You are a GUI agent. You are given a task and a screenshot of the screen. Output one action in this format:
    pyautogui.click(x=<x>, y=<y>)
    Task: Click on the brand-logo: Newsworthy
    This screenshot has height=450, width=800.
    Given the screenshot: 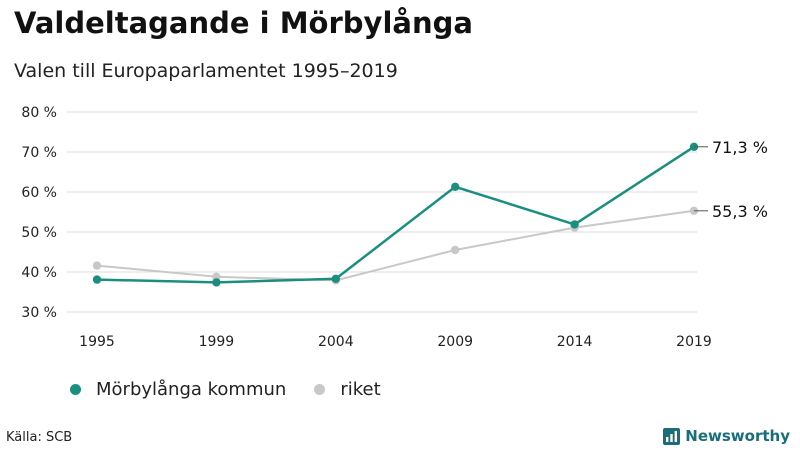 What is the action you would take?
    pyautogui.click(x=726, y=436)
    